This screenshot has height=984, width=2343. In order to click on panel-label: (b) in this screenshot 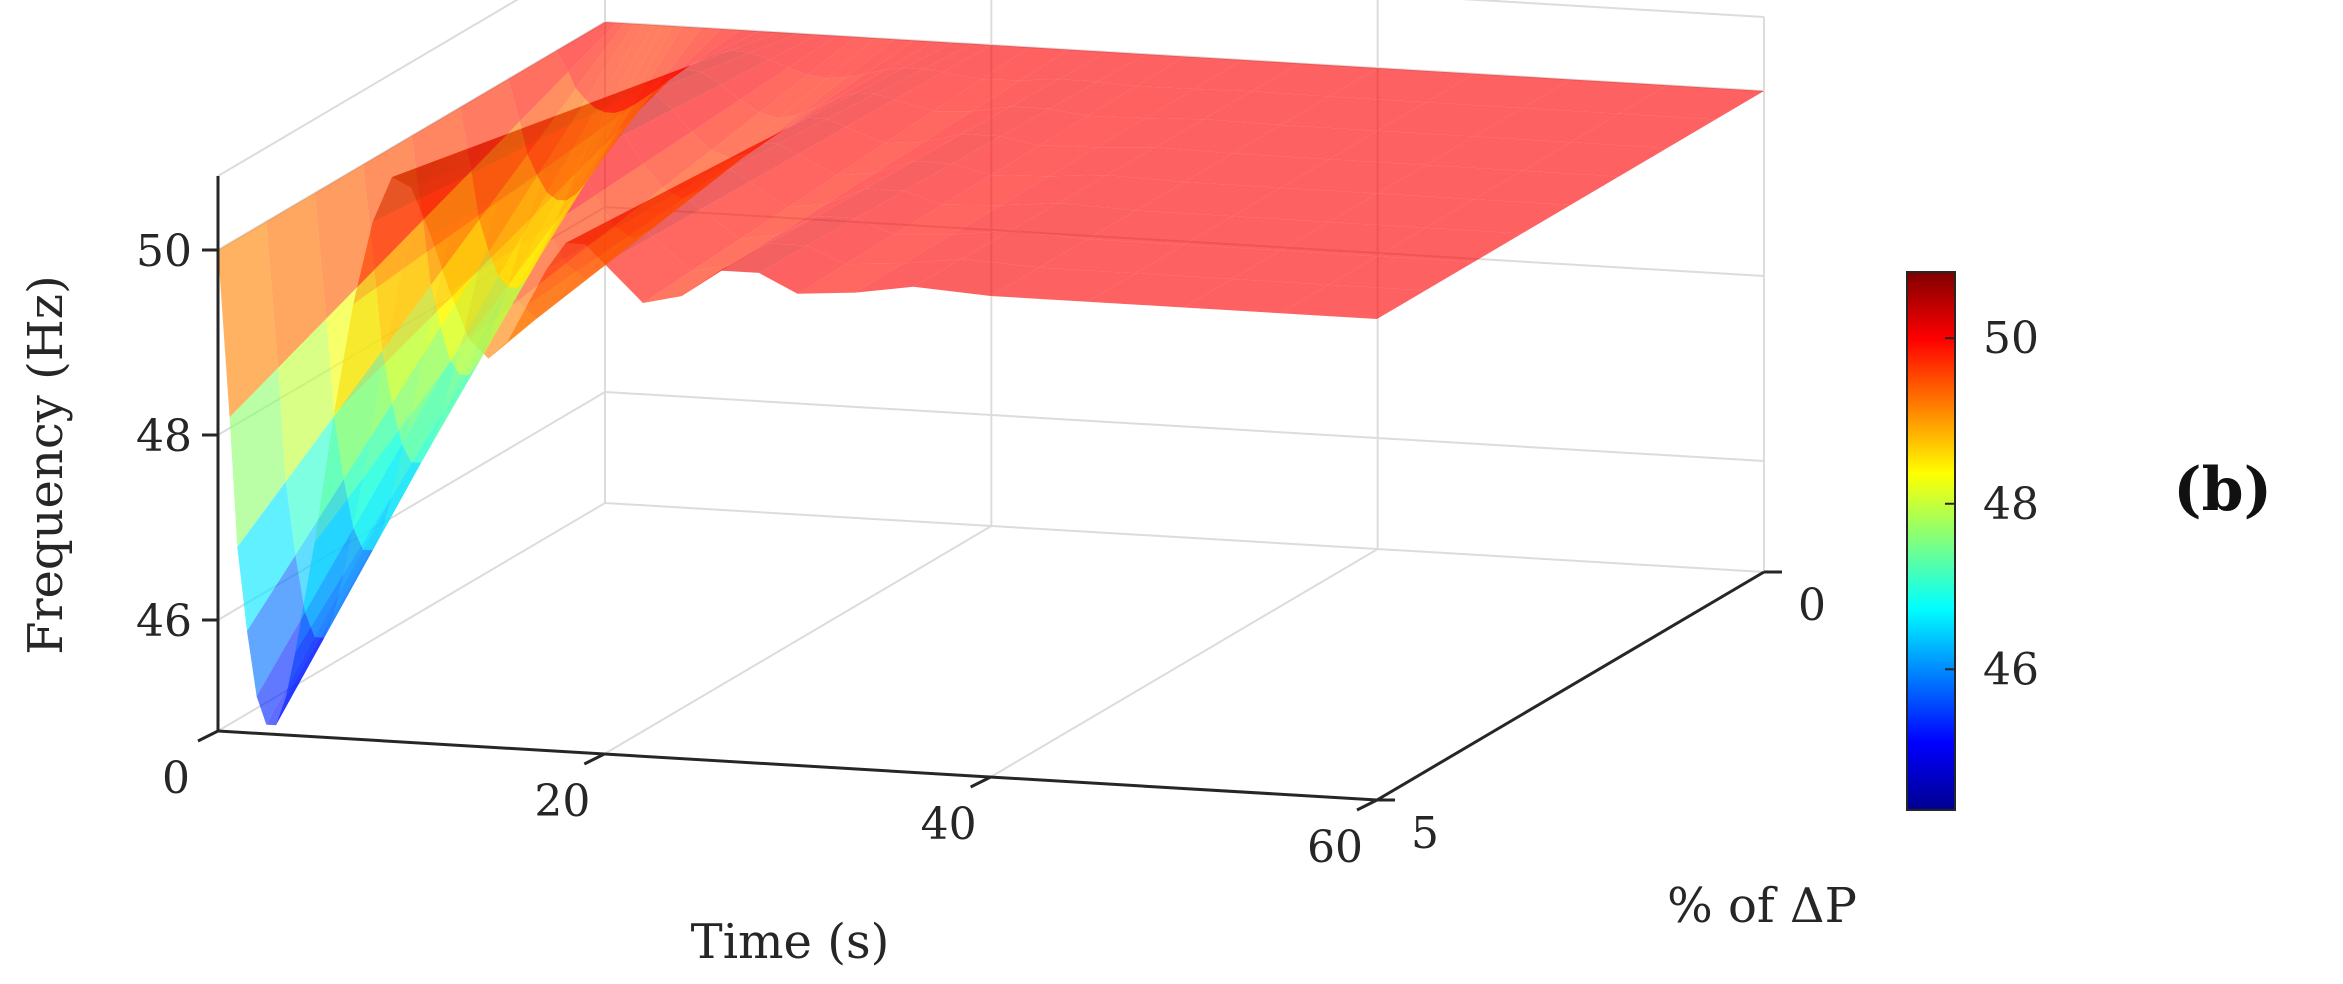, I will do `click(2222, 490)`.